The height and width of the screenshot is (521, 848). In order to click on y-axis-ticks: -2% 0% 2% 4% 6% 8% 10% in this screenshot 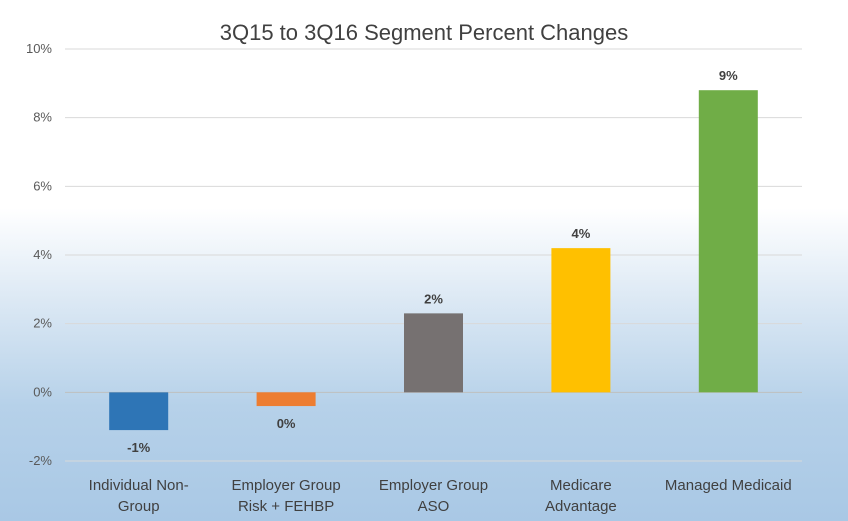, I will do `click(39, 254)`.